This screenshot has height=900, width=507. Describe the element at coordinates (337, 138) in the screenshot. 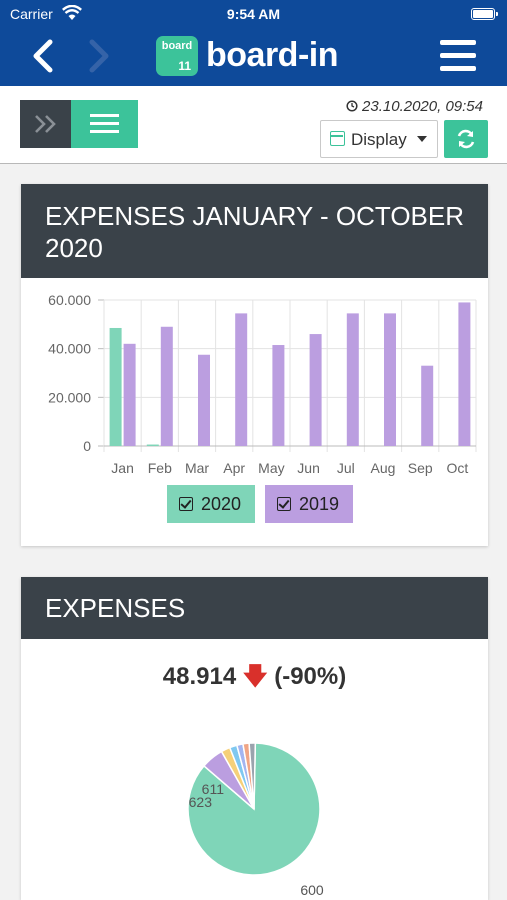

I see `calendar-icon` at that location.